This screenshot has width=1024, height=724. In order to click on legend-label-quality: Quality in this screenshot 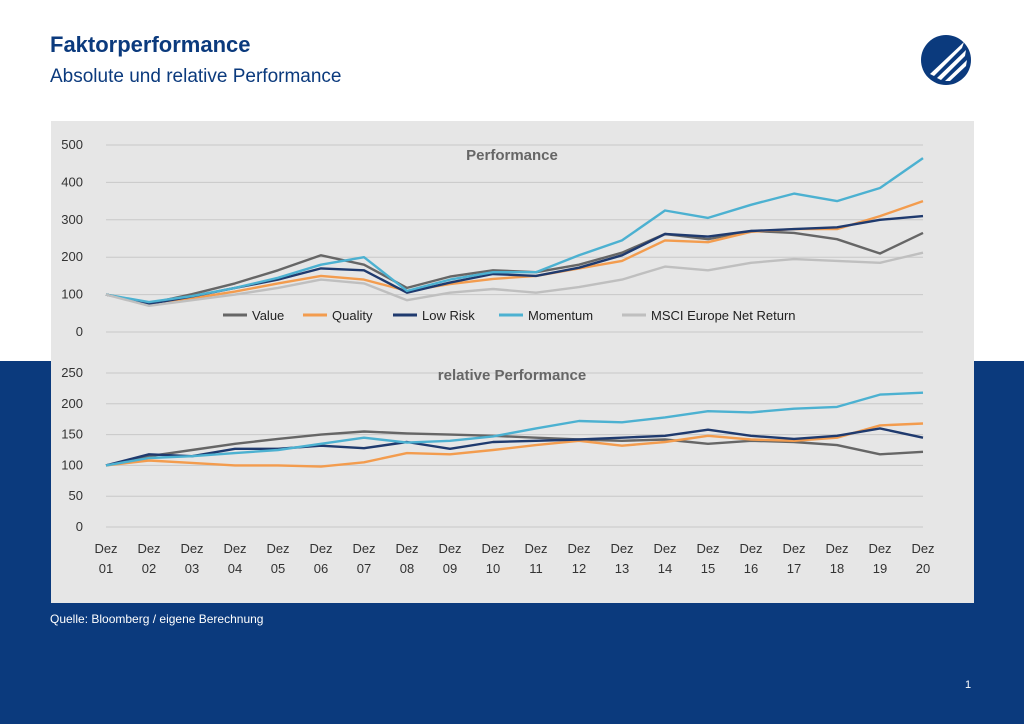, I will do `click(352, 315)`.